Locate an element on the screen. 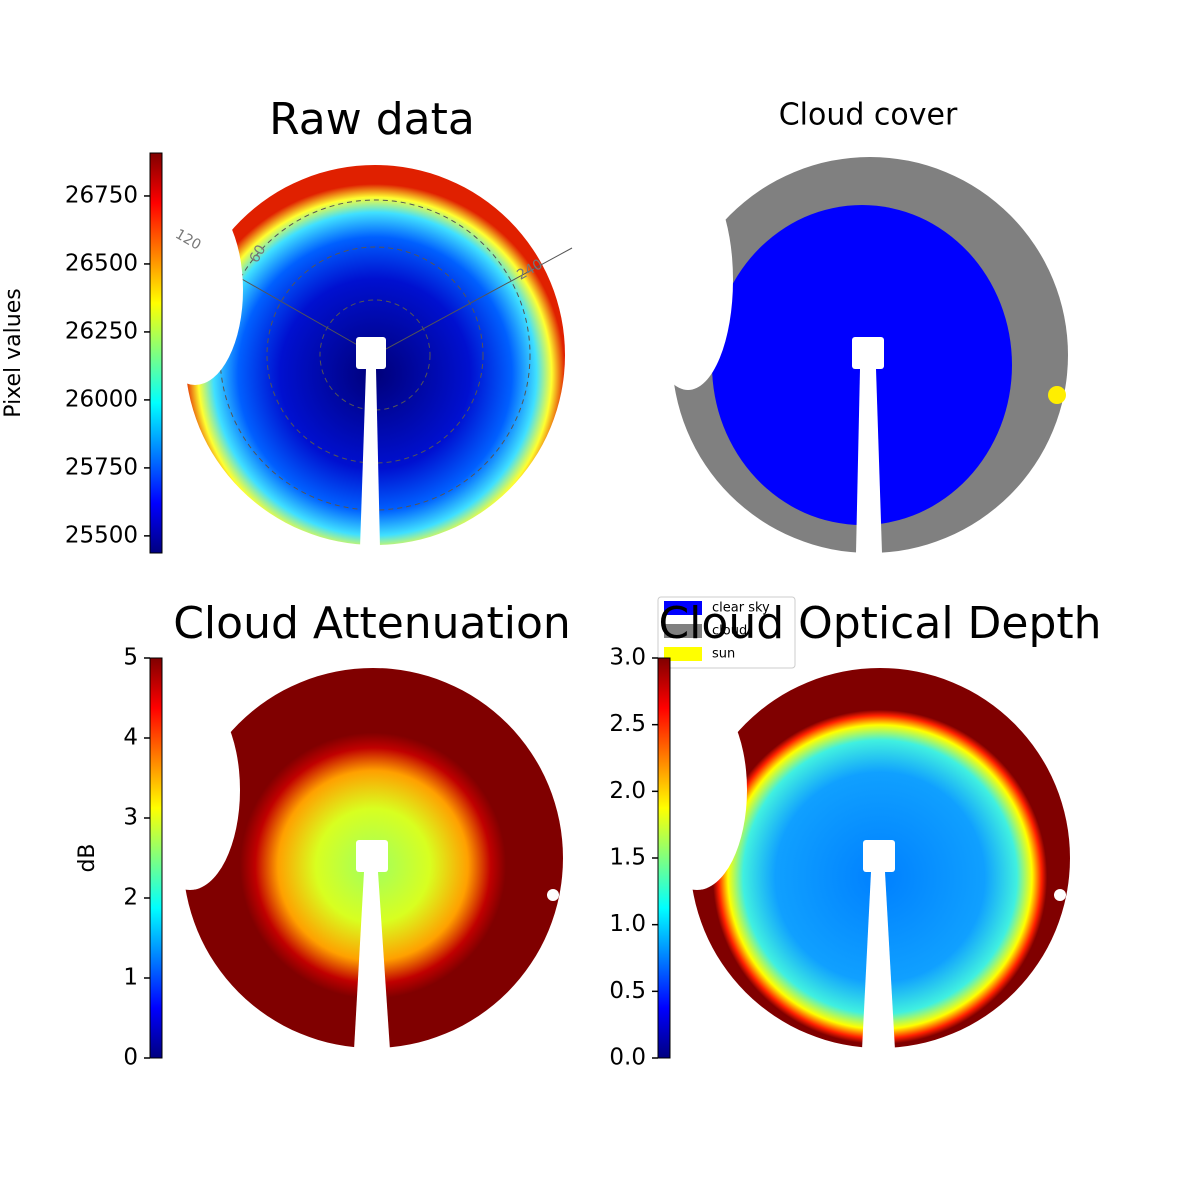 The image size is (1200, 1200). colorbar-tick-label: 26500 is located at coordinates (101, 263).